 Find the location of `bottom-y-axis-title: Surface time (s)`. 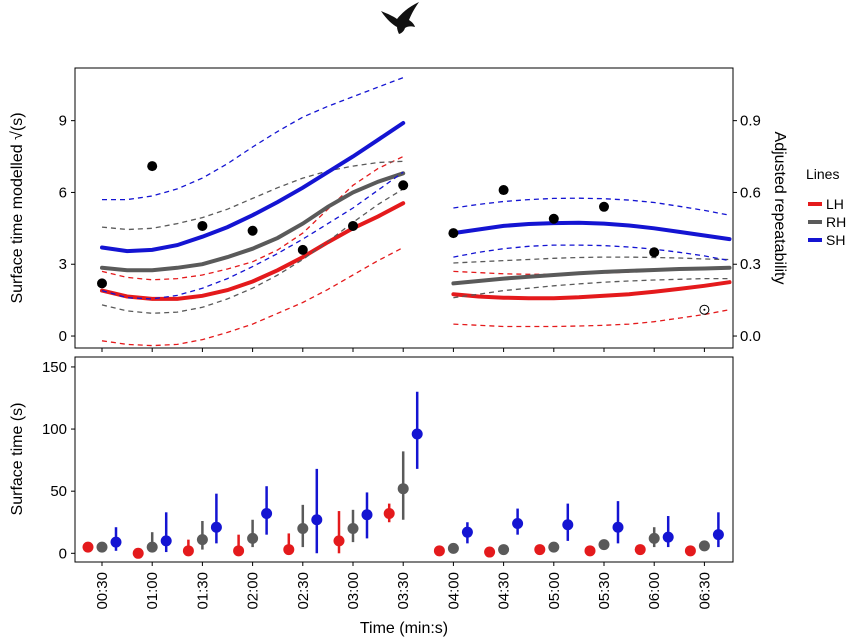

bottom-y-axis-title: Surface time (s) is located at coordinates (17, 459).